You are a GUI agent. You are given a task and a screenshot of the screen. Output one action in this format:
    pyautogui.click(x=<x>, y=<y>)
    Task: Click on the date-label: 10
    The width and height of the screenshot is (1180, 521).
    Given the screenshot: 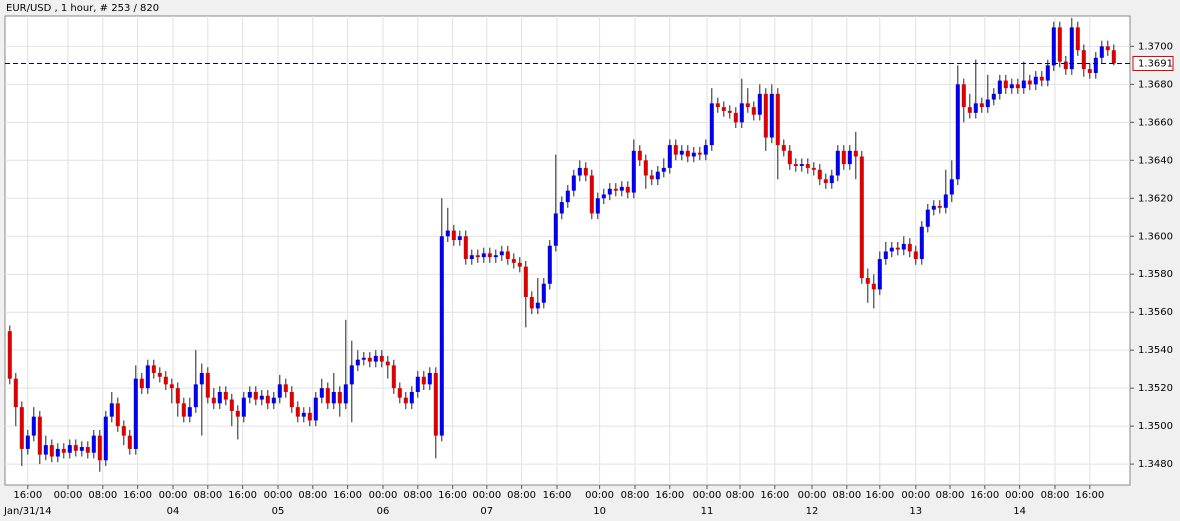 What is the action you would take?
    pyautogui.click(x=599, y=511)
    